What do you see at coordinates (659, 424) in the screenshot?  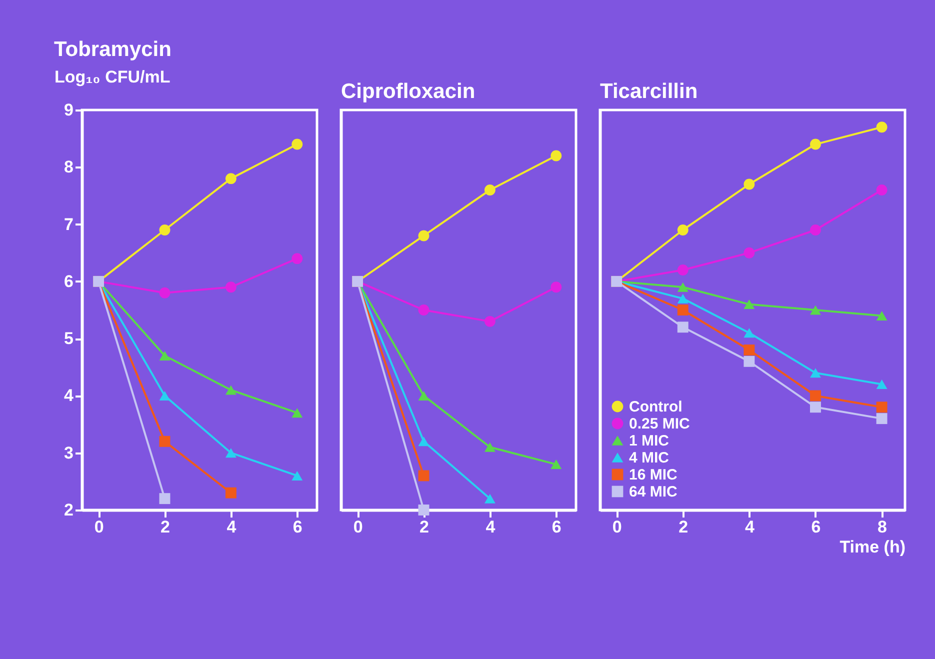 I see `legend-label: 0.25 MIC` at bounding box center [659, 424].